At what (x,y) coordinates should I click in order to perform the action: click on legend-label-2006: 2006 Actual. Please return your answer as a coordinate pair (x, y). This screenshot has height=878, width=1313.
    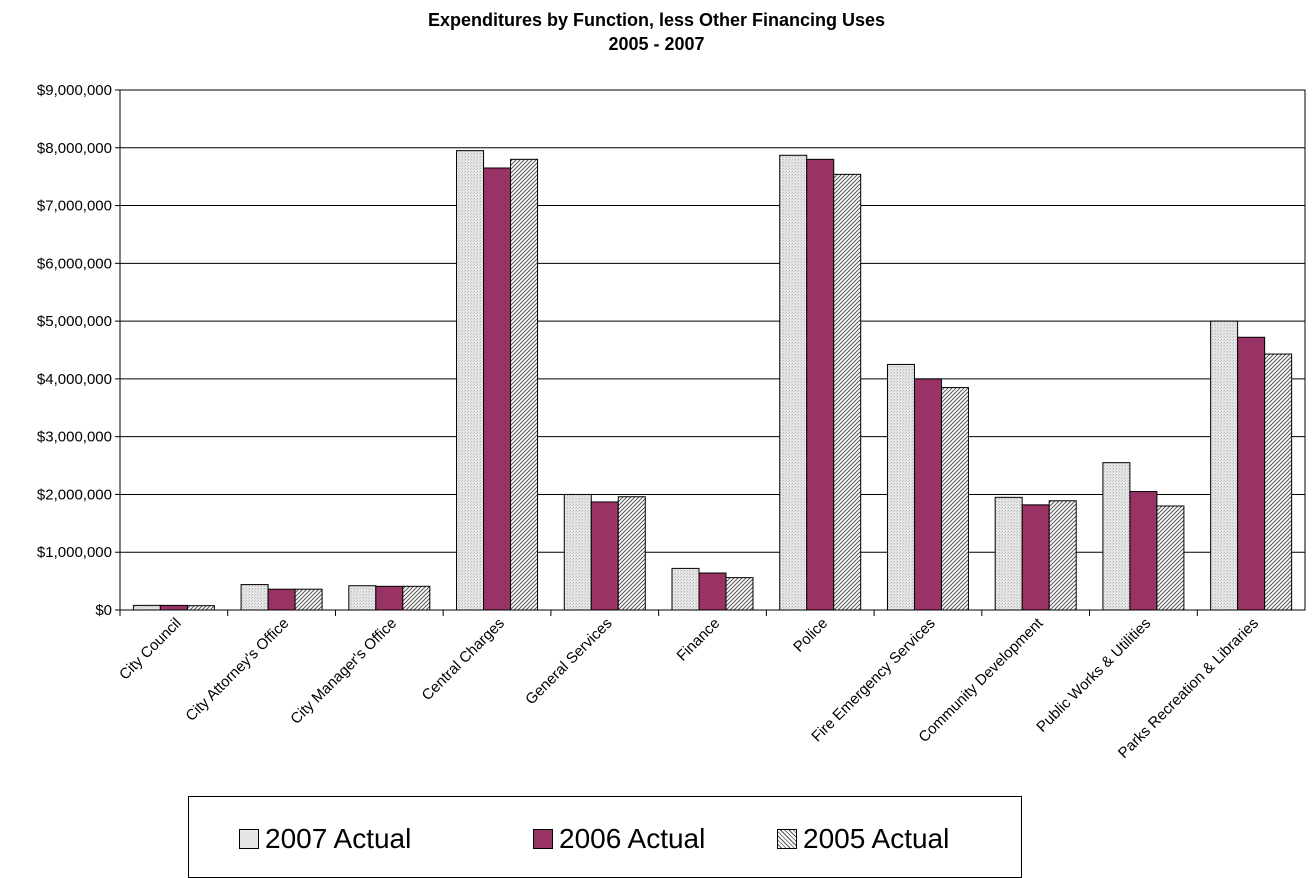
    Looking at the image, I should click on (632, 838).